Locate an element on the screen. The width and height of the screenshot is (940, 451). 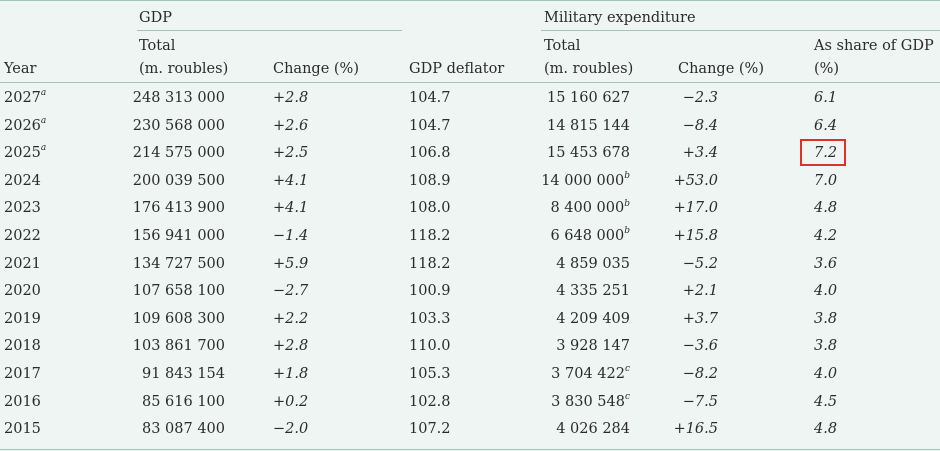
cell-gdp-total: 83 087 400 is located at coordinates (171, 429).